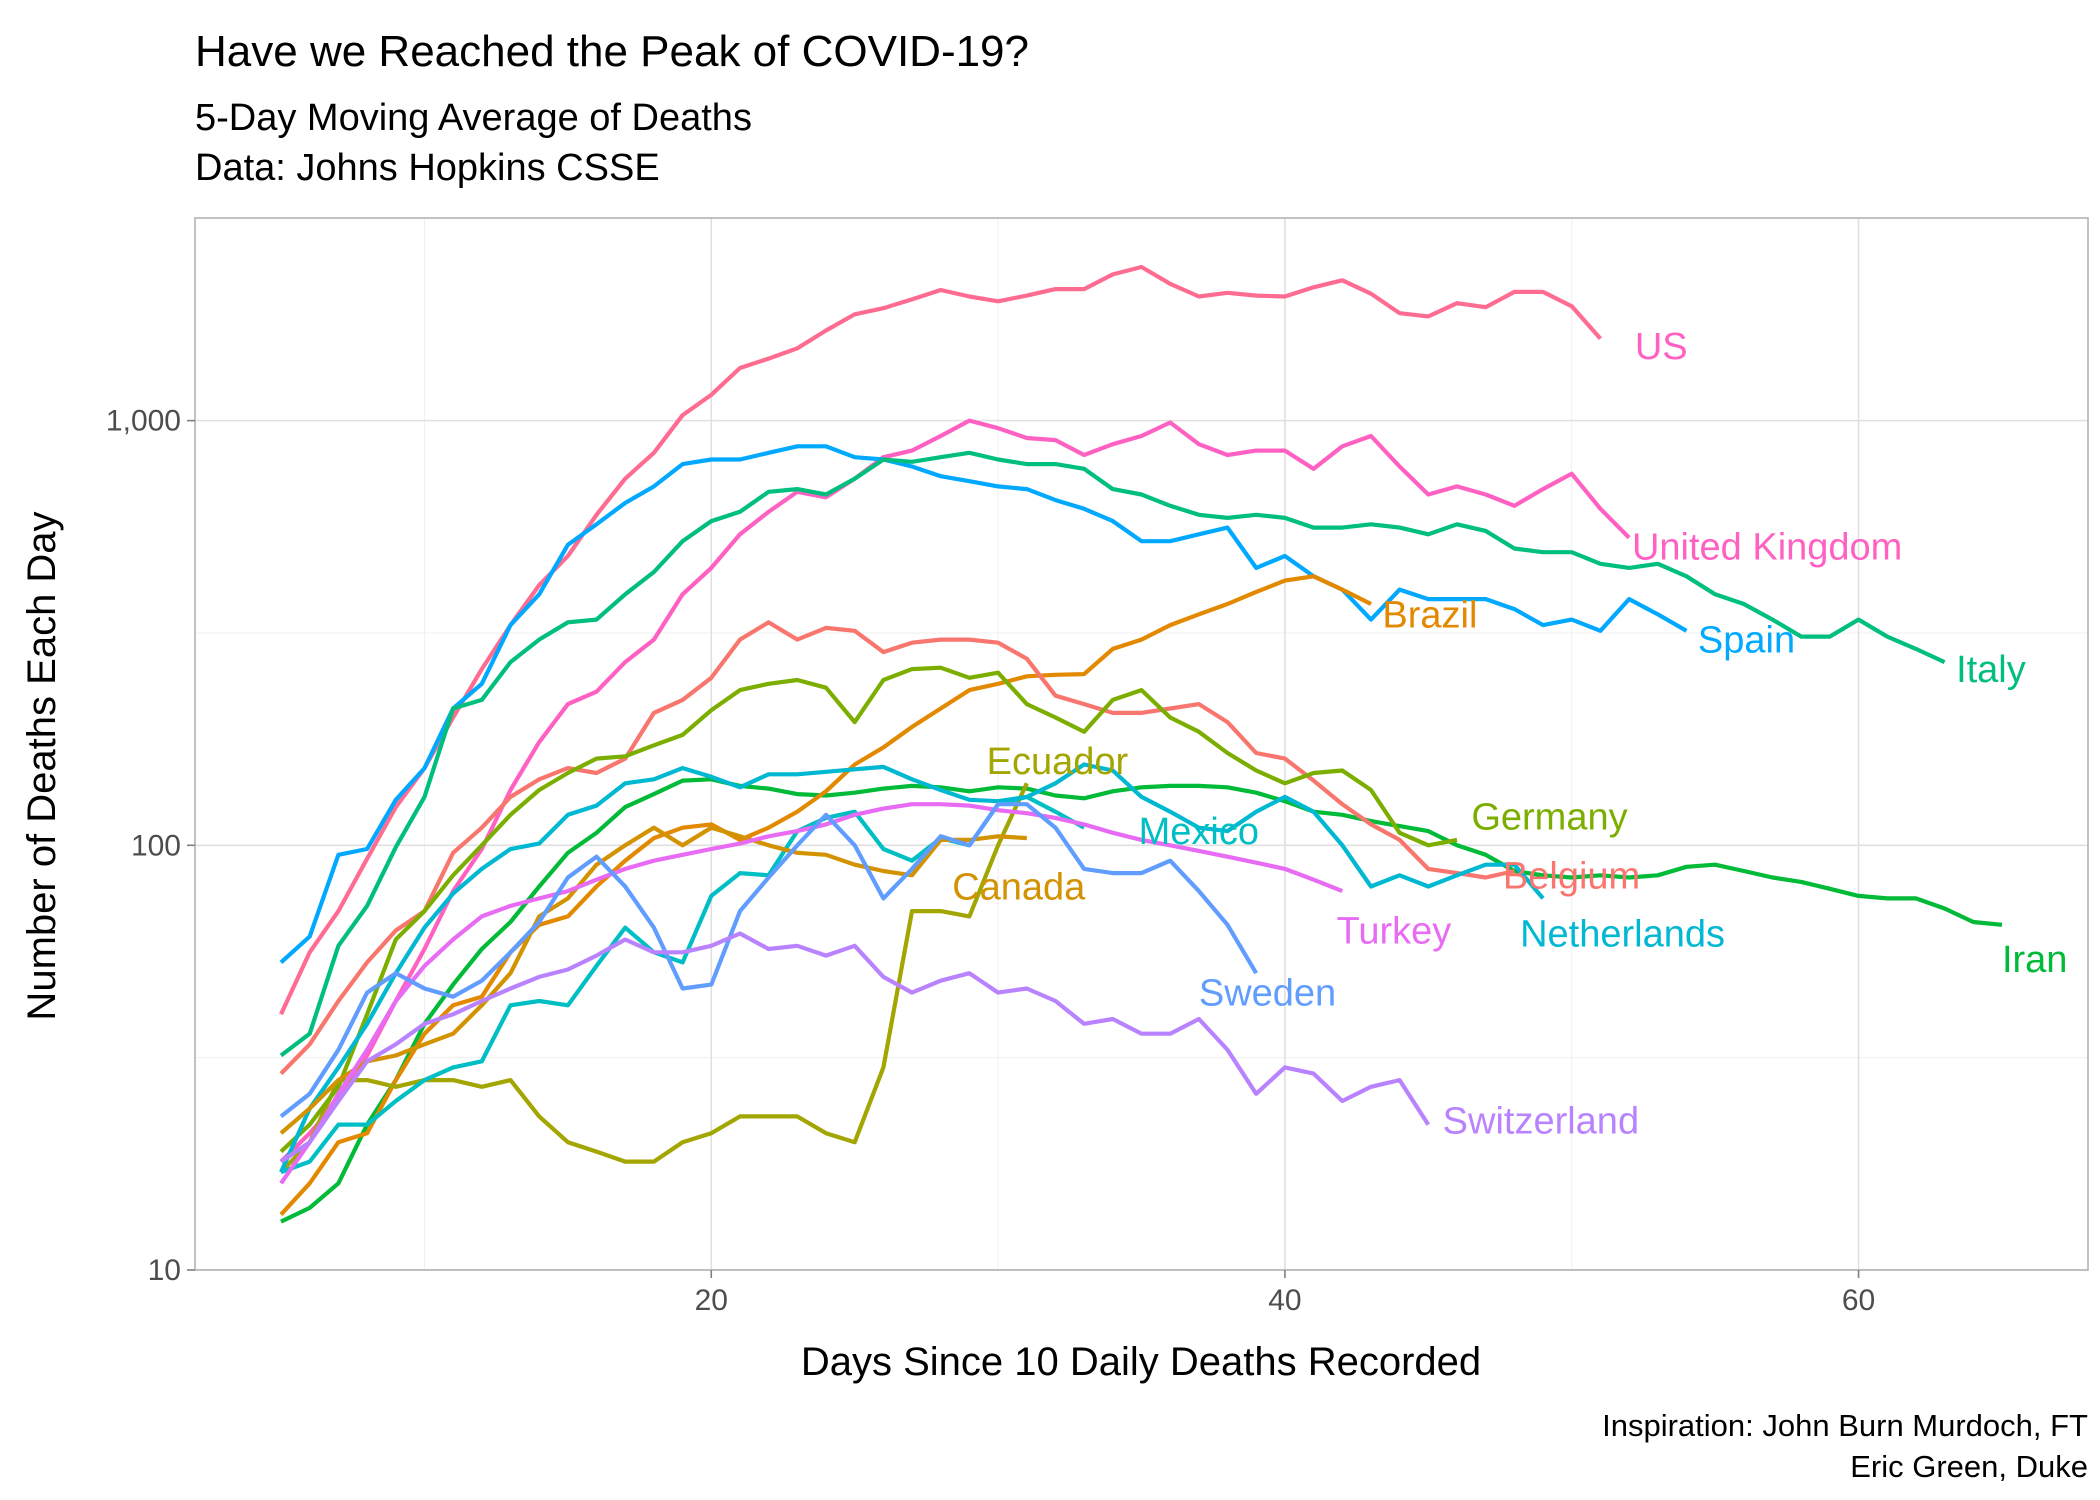  What do you see at coordinates (156, 845) in the screenshot?
I see `y-tick-label: 100` at bounding box center [156, 845].